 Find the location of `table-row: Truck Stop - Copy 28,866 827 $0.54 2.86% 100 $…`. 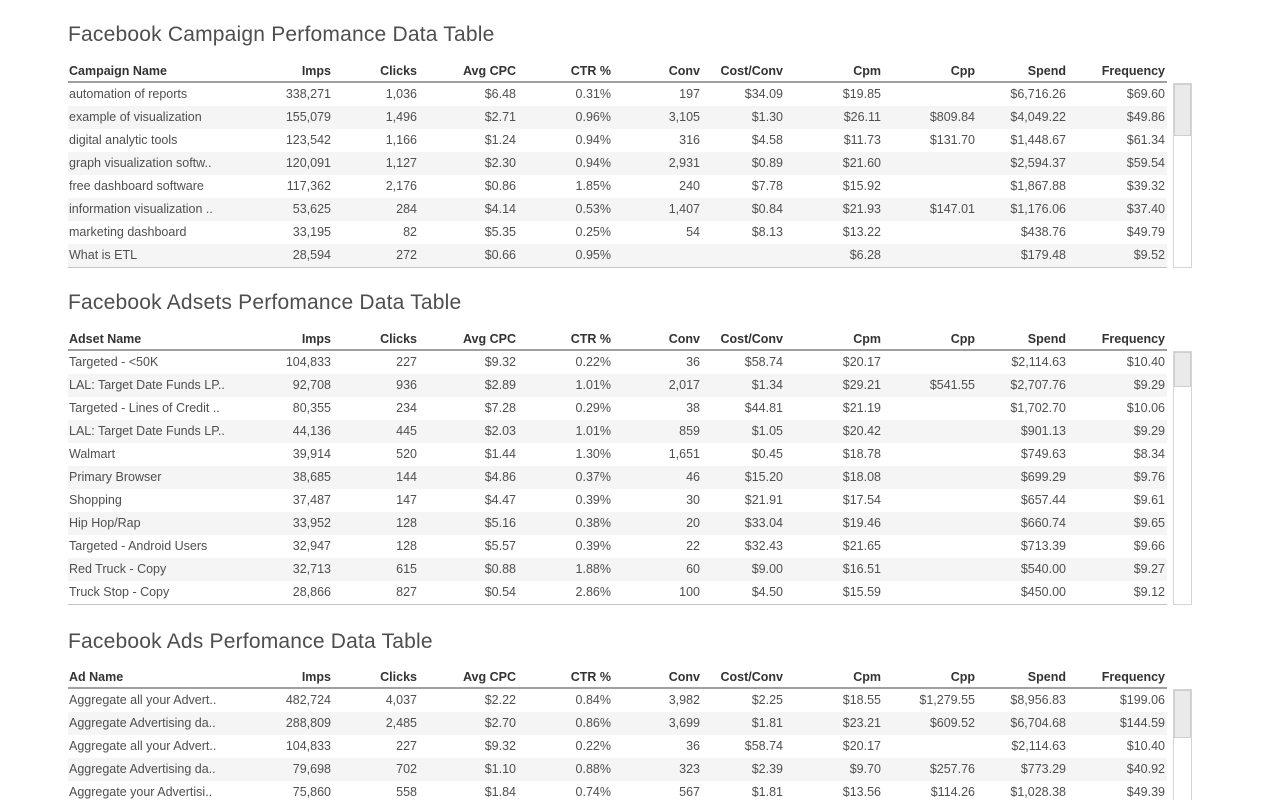

table-row: Truck Stop - Copy 28,866 827 $0.54 2.86% 100 $… is located at coordinates (617, 592).